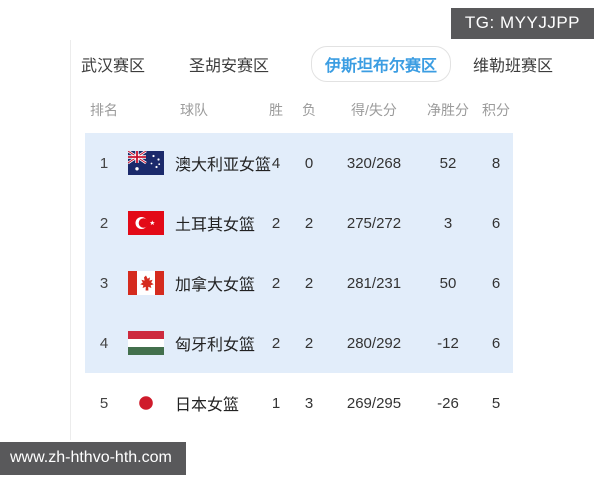 This screenshot has width=600, height=480. I want to click on rank-cell: 4, so click(104, 343).